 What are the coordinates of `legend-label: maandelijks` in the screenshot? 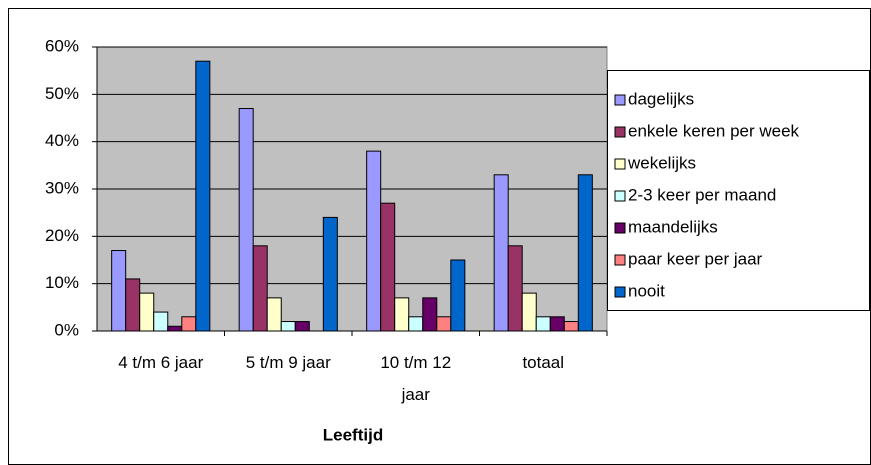 It's located at (673, 226).